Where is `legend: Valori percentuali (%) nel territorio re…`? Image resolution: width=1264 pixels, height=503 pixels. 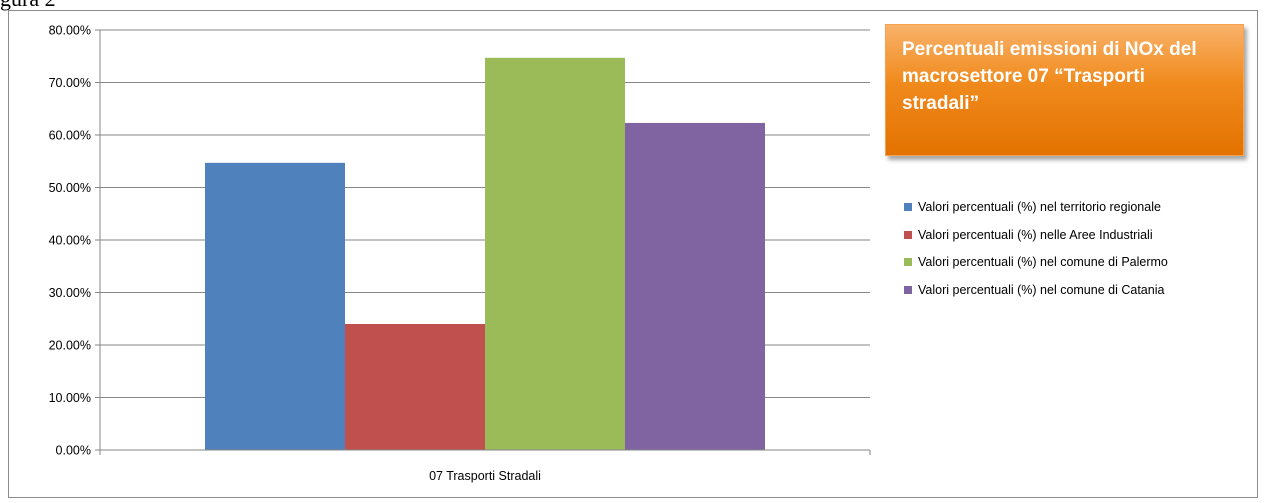
legend: Valori percentuali (%) nel territorio re… is located at coordinates (1036, 255).